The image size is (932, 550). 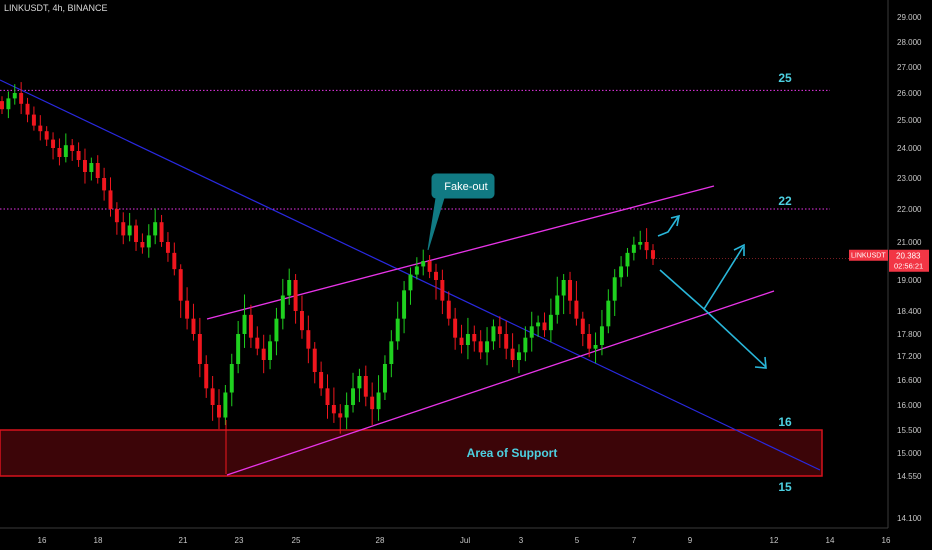 What do you see at coordinates (42, 540) in the screenshot?
I see `time-tick-label: 16` at bounding box center [42, 540].